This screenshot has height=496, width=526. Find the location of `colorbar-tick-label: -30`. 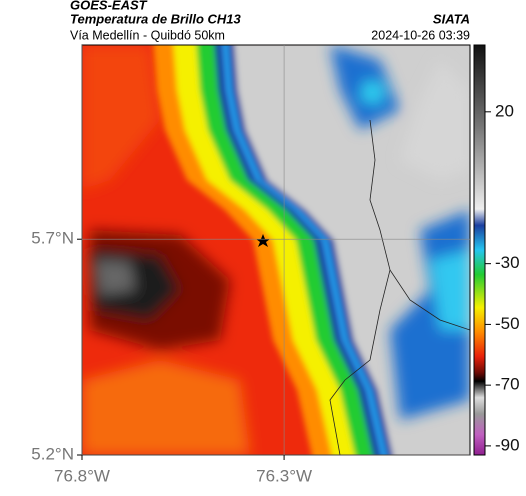

colorbar-tick-label: -30 is located at coordinates (507, 262).